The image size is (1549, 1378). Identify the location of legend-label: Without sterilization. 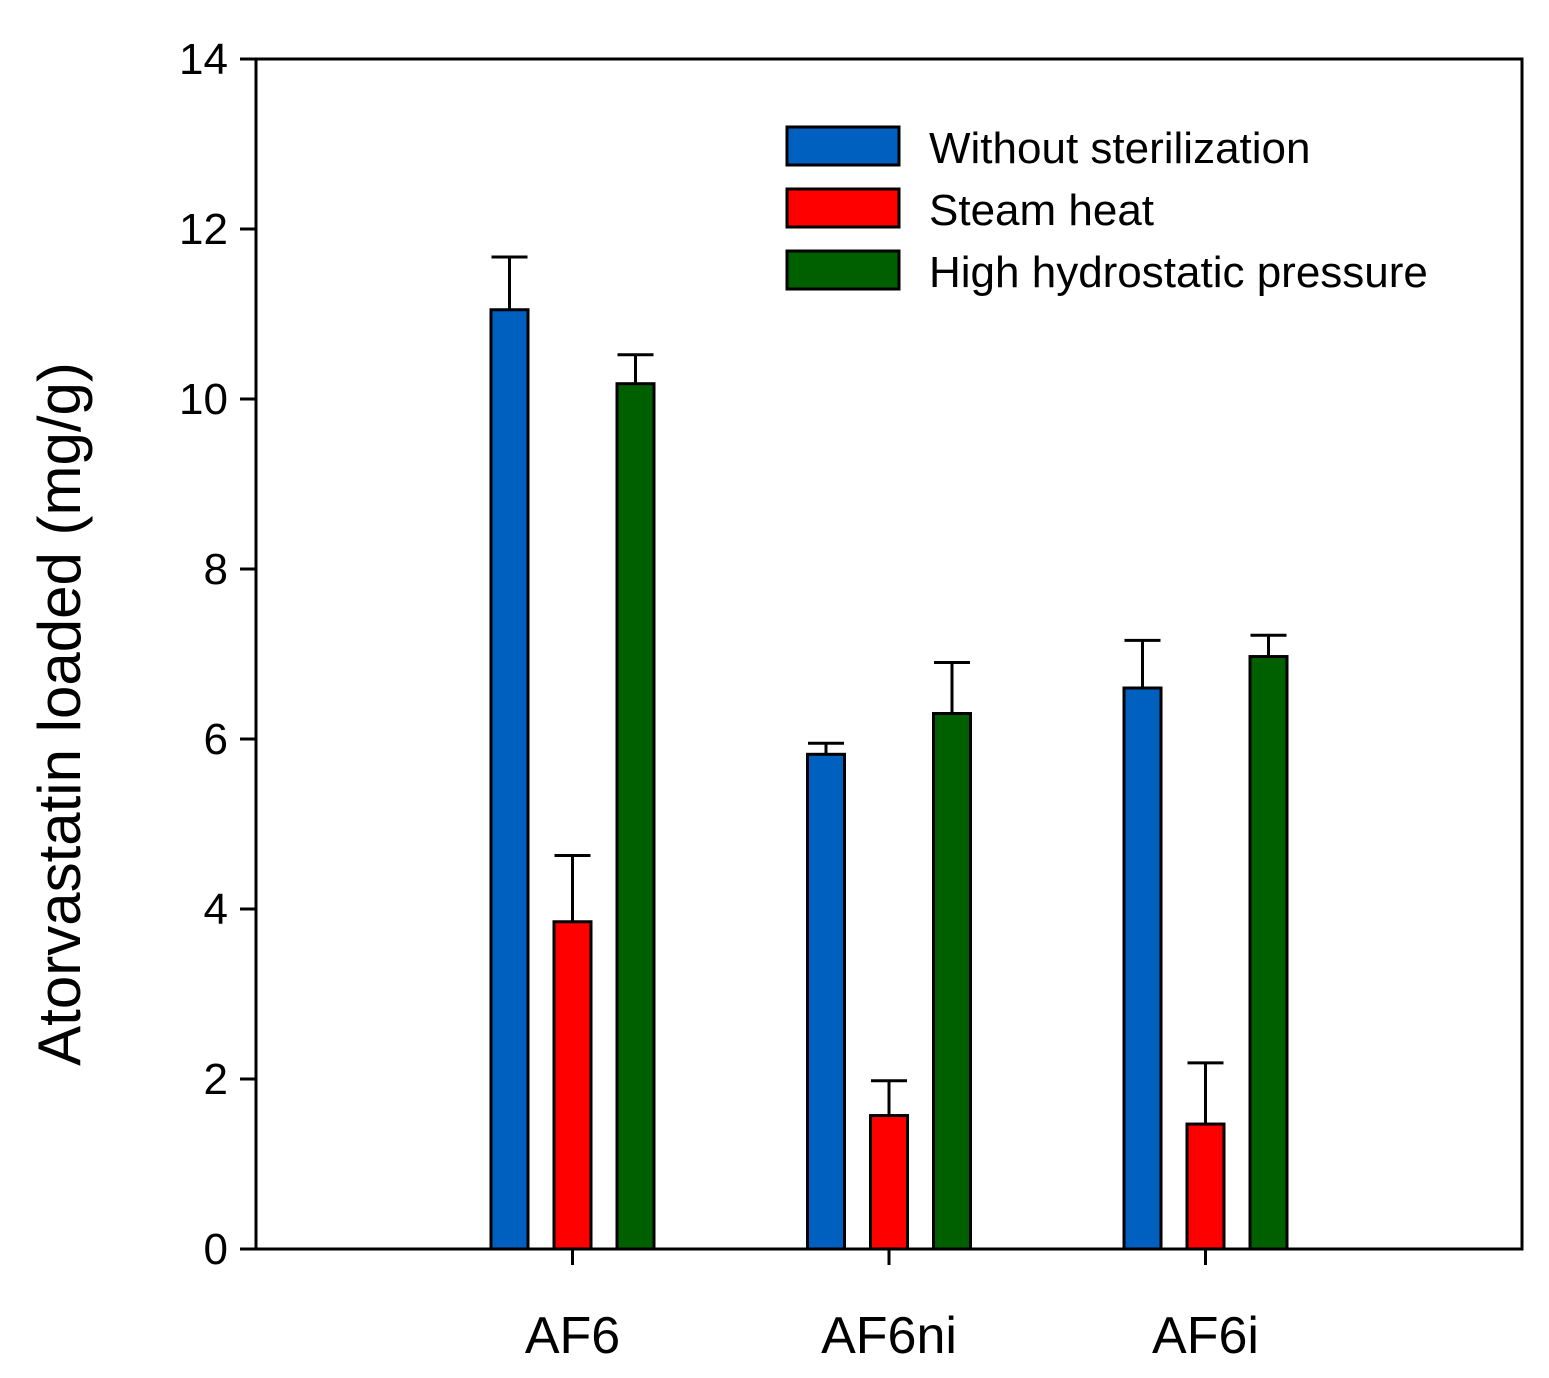
(1119, 148).